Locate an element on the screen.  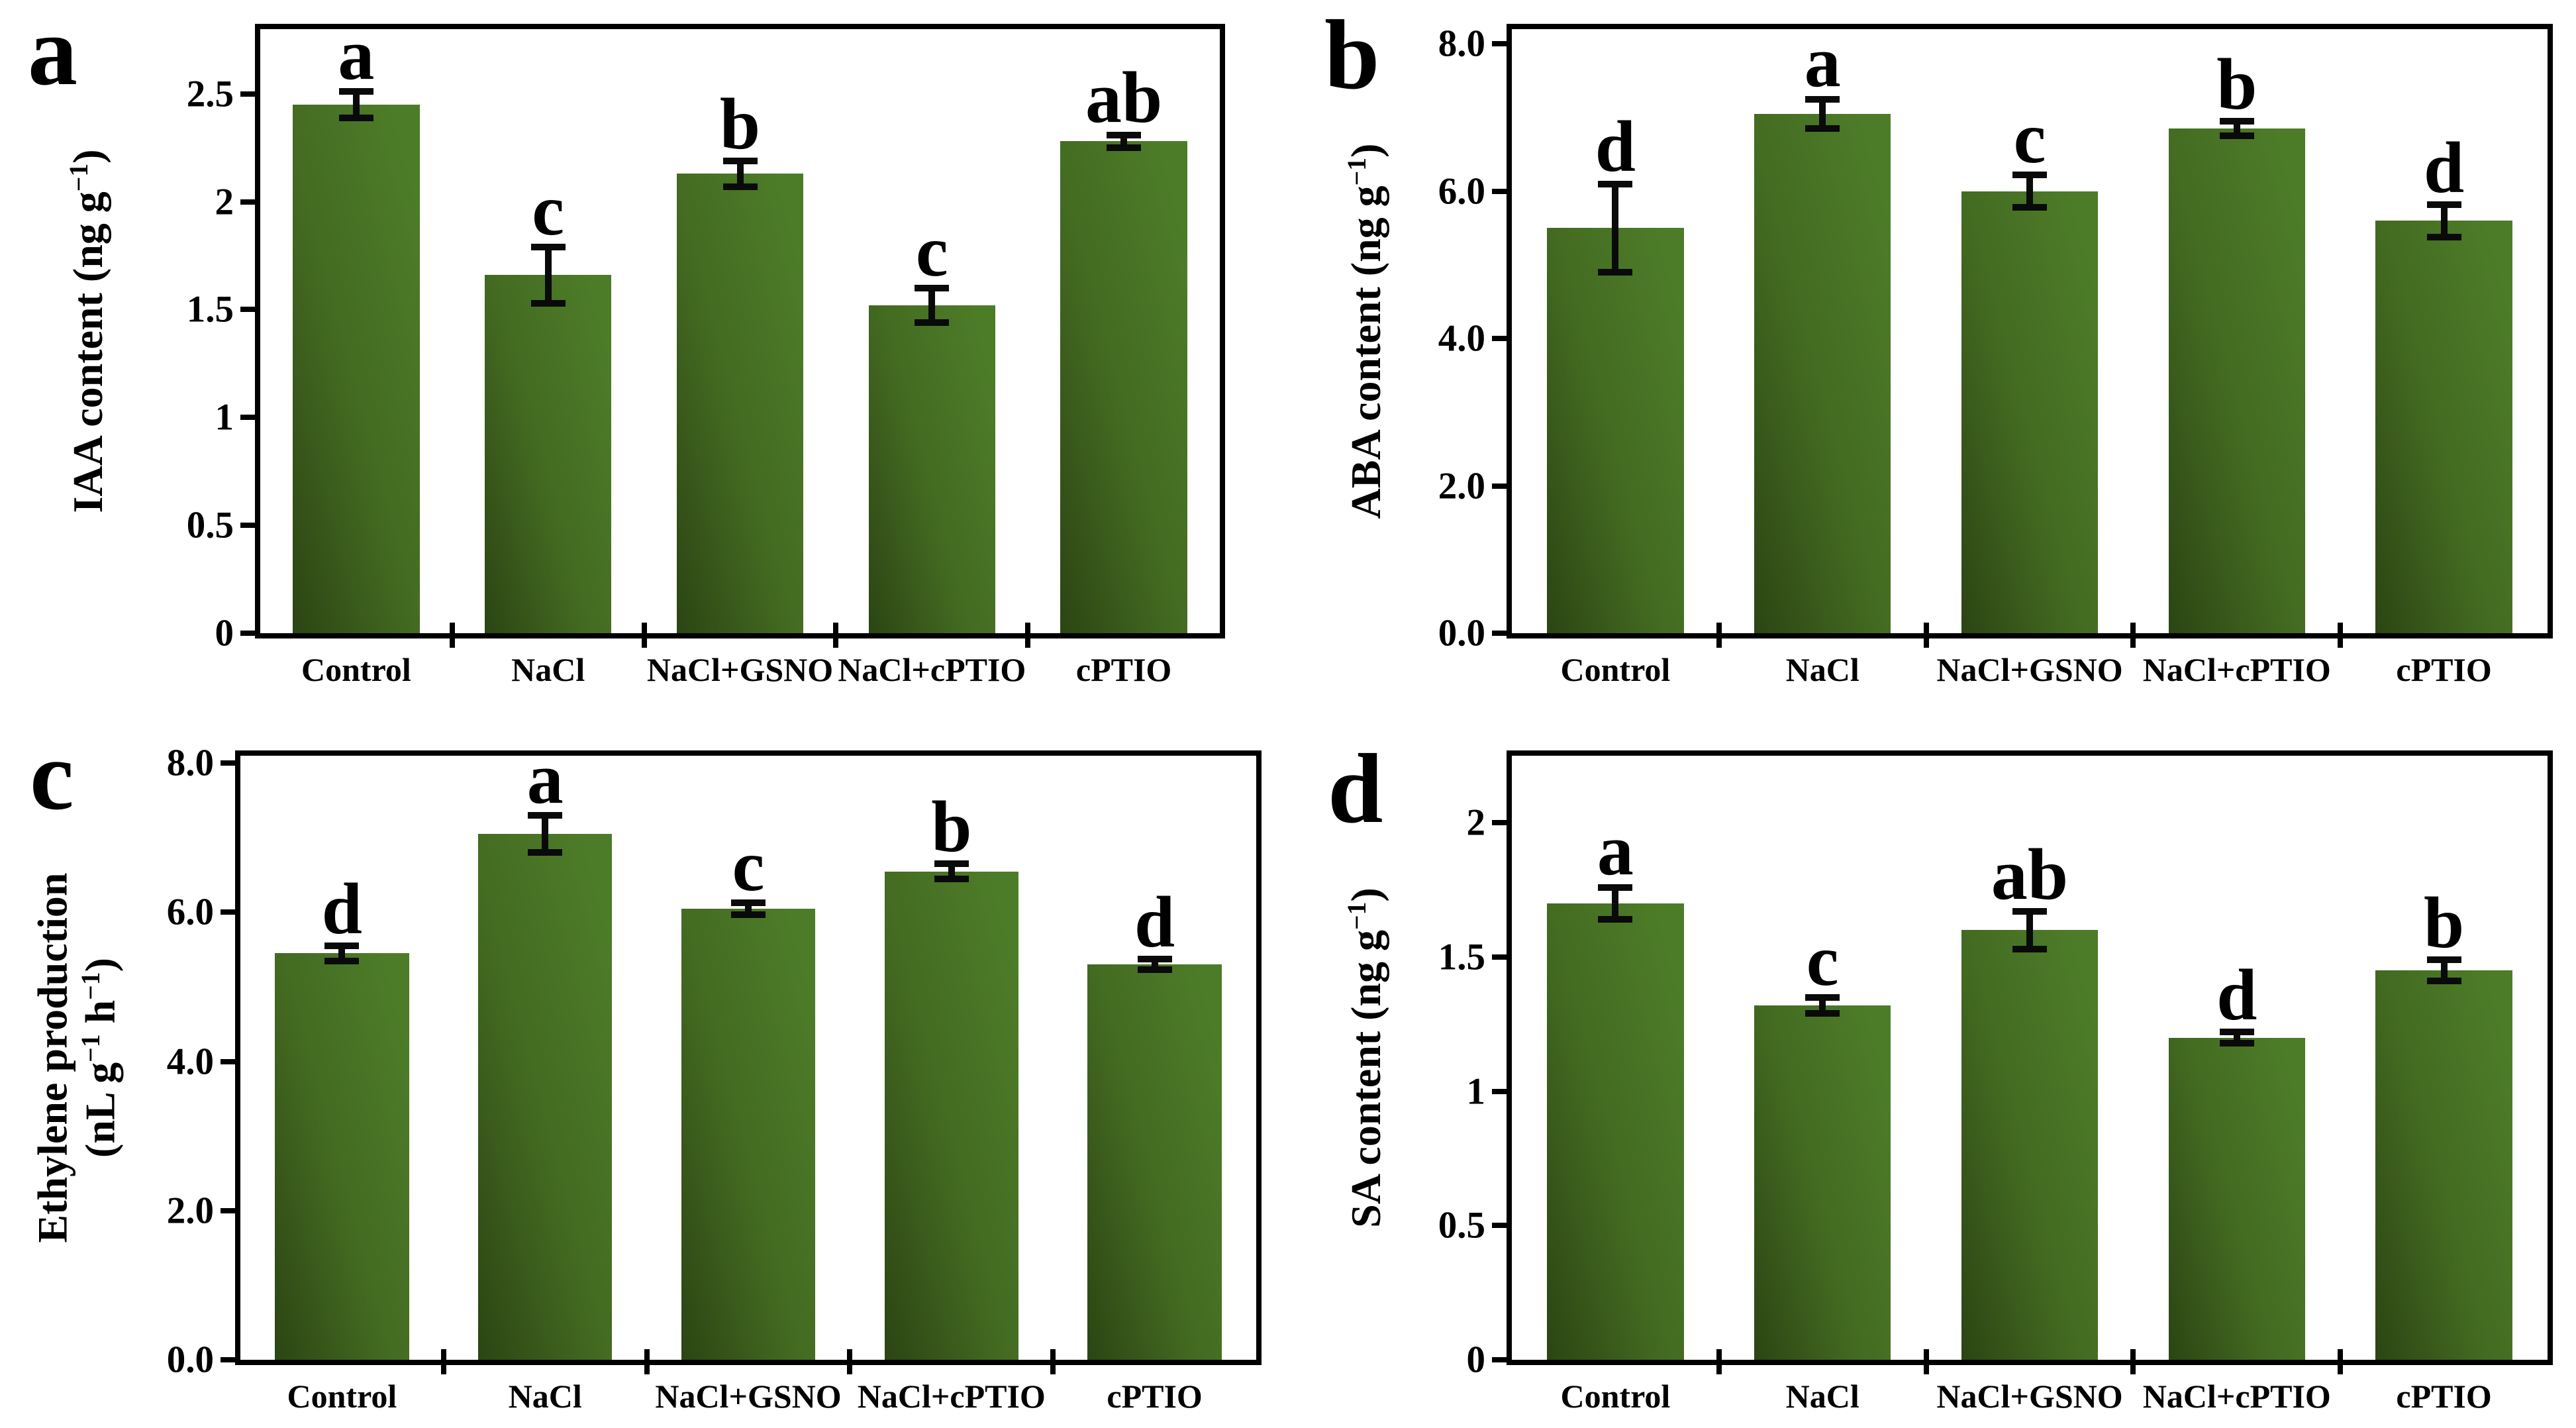
y-axis-title-line: Ethylene production is located at coordinates (52, 1057).